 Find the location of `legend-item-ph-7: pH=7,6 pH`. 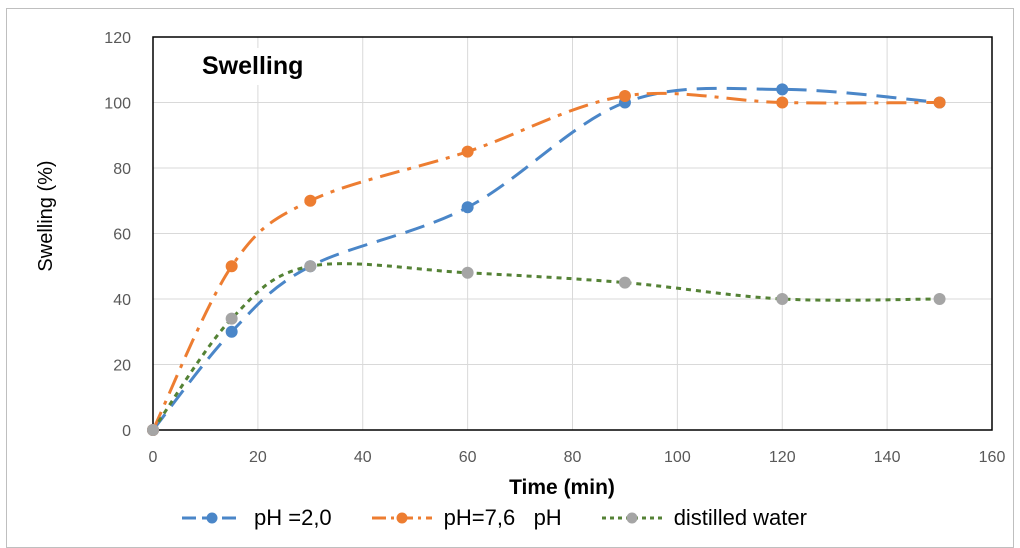

legend-item-ph-7: pH=7,6 pH is located at coordinates (466, 518).